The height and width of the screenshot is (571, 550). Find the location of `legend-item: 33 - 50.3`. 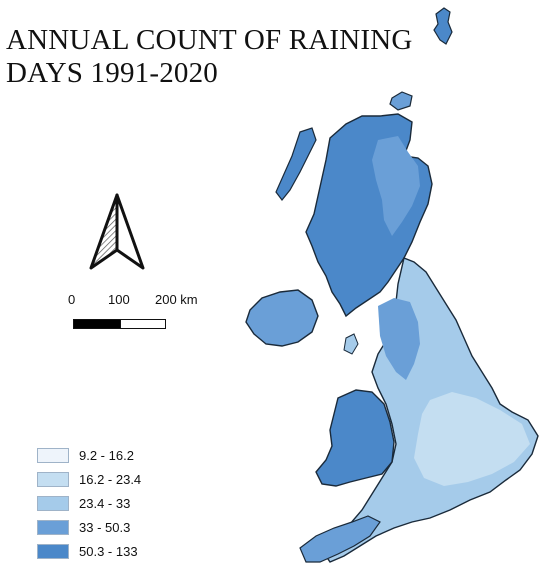

legend-item: 33 - 50.3 is located at coordinates (89, 527).